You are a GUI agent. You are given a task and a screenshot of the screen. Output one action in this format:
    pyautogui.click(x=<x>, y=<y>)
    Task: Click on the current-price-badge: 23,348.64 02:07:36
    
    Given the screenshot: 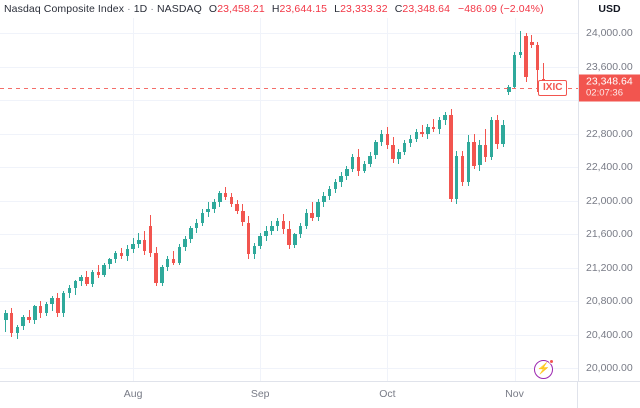 What is the action you would take?
    pyautogui.click(x=609, y=88)
    